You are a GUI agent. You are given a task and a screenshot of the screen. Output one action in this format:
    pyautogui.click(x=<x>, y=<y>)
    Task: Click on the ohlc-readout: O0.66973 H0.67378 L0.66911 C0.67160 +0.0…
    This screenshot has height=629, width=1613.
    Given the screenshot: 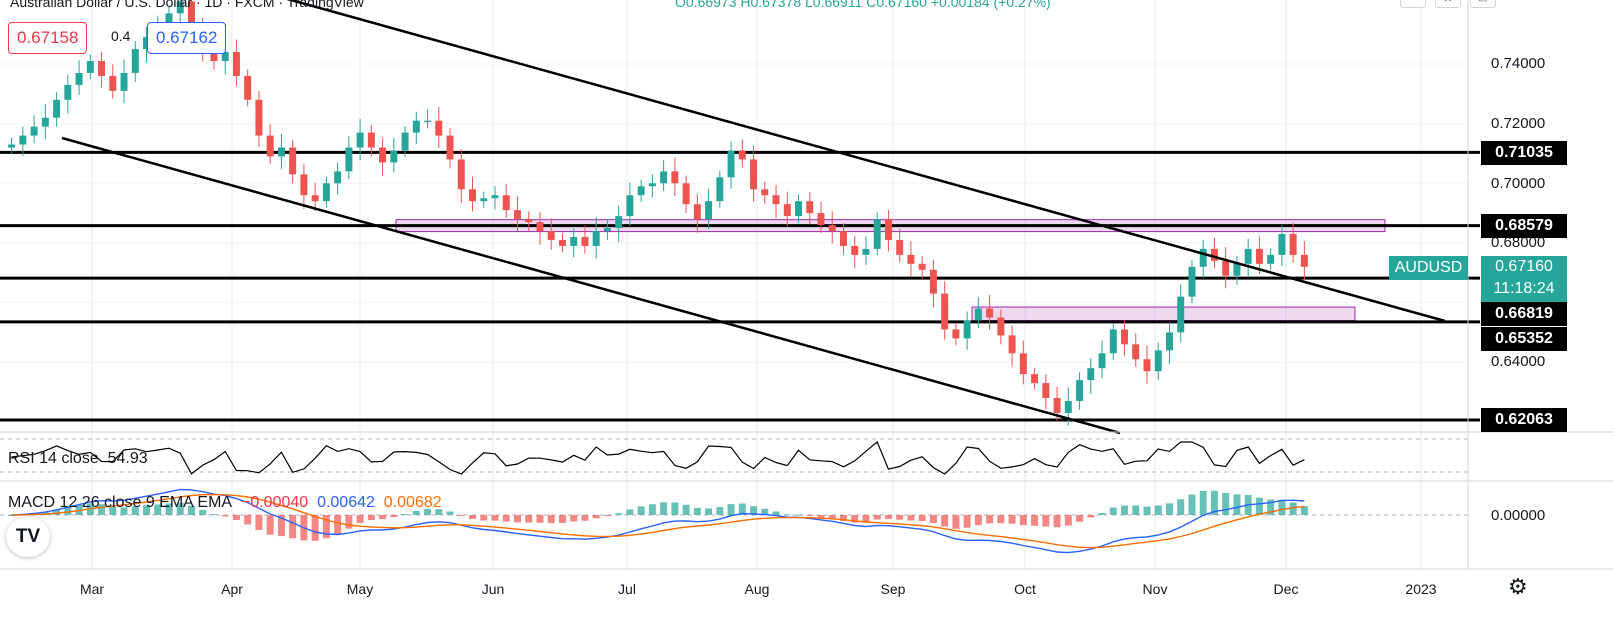 What is the action you would take?
    pyautogui.click(x=863, y=5)
    